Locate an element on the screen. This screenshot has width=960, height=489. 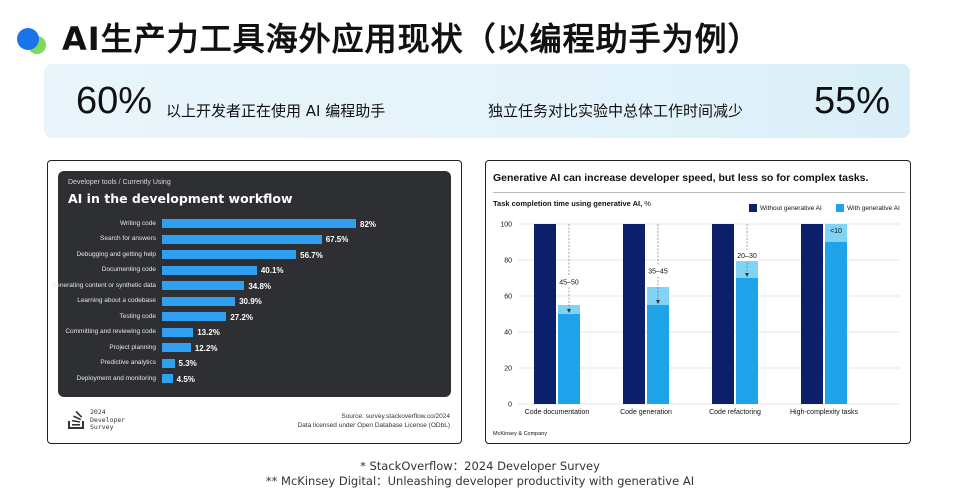
x-category-label: Code refactoring is located at coordinates (735, 412).